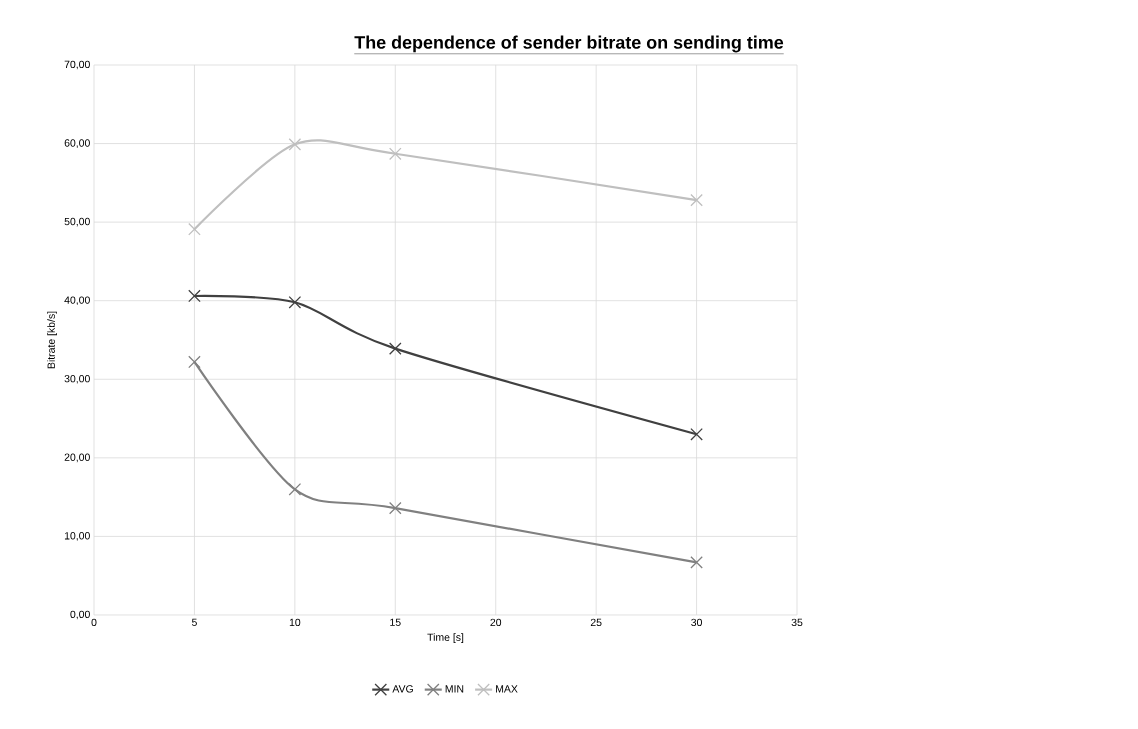 The width and height of the screenshot is (1138, 729). Describe the element at coordinates (569, 44) in the screenshot. I see `chart-title: The dependence of sender bitrate on sending time` at that location.